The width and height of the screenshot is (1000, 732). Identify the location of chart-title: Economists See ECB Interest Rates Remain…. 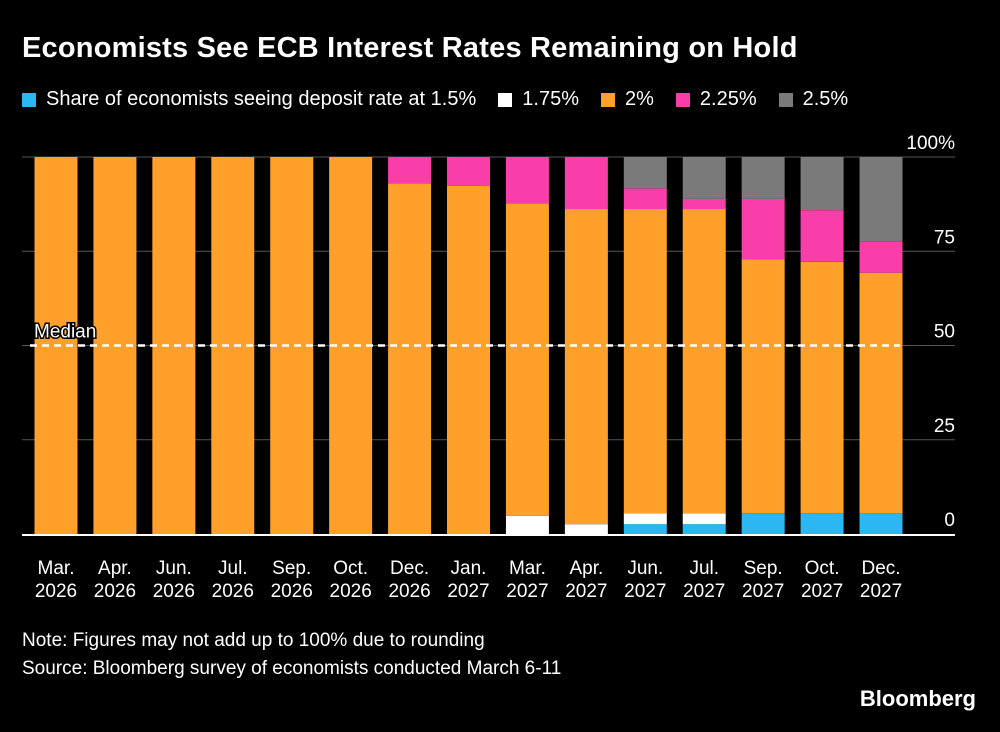
(410, 48).